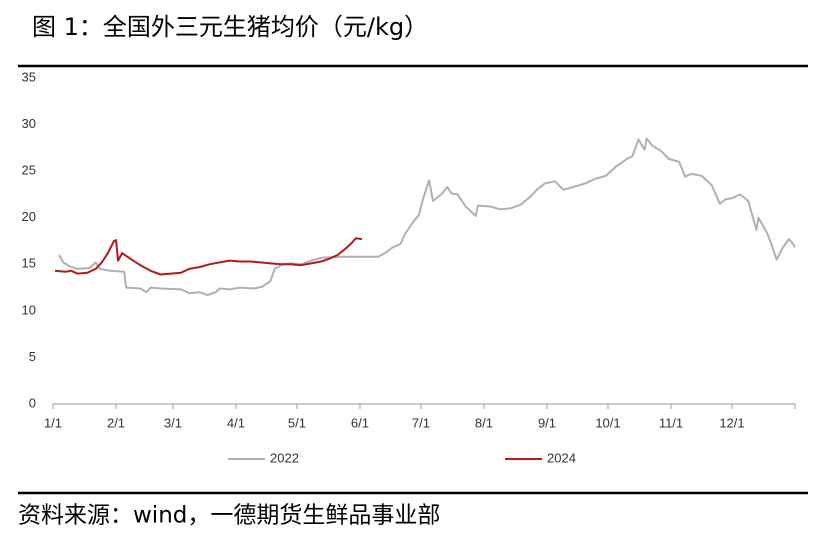 This screenshot has height=541, width=830. I want to click on y-tick-label: 25, so click(29, 170).